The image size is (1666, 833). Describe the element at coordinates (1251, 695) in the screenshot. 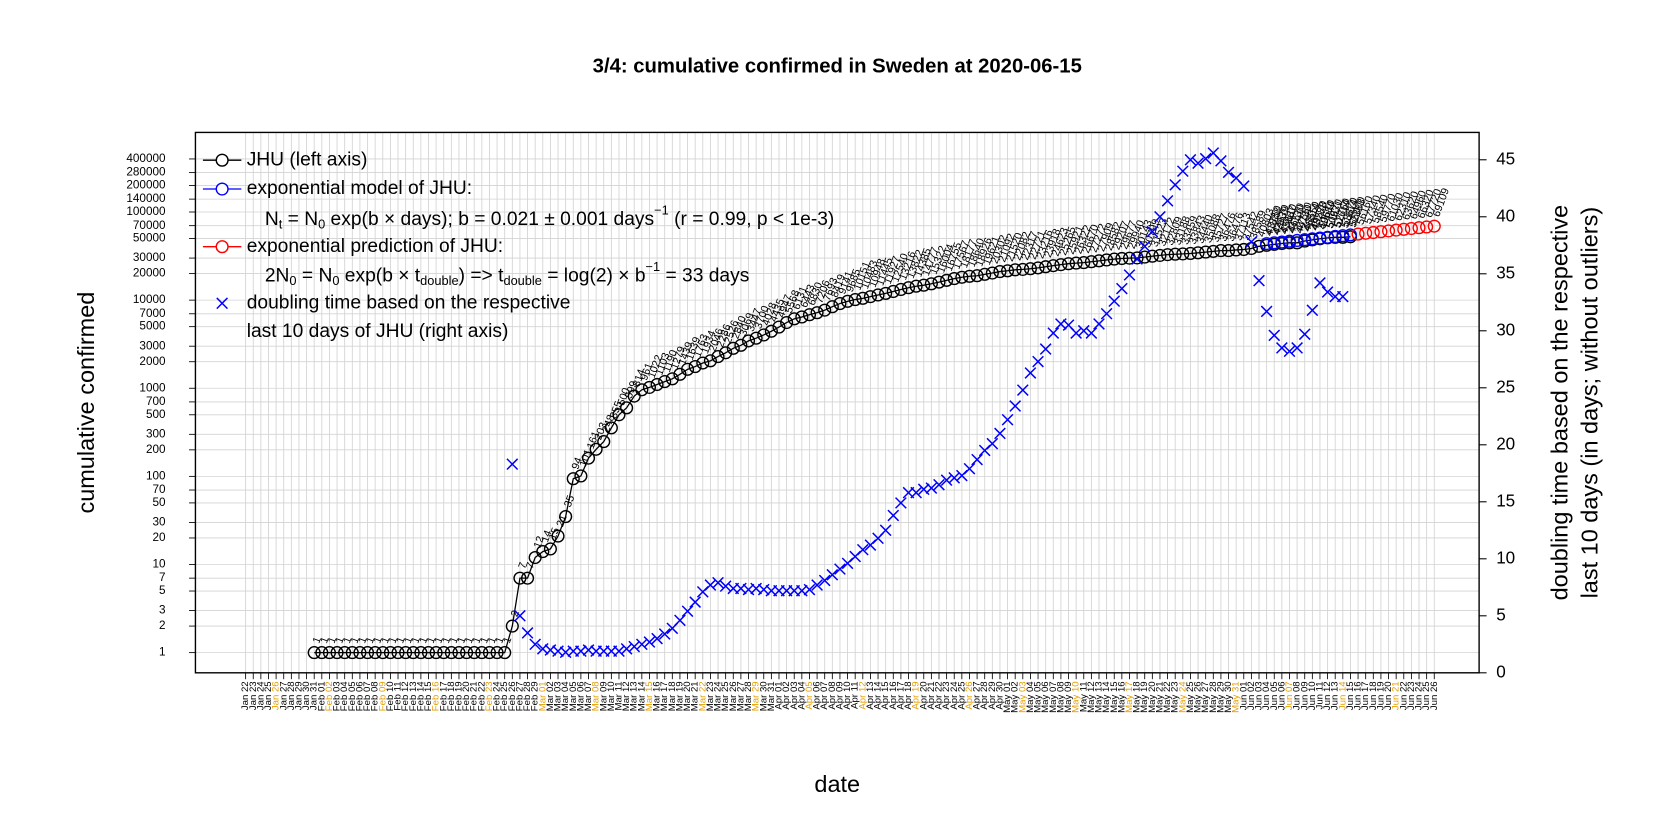

I see `x-tick-label: Jun 02` at that location.